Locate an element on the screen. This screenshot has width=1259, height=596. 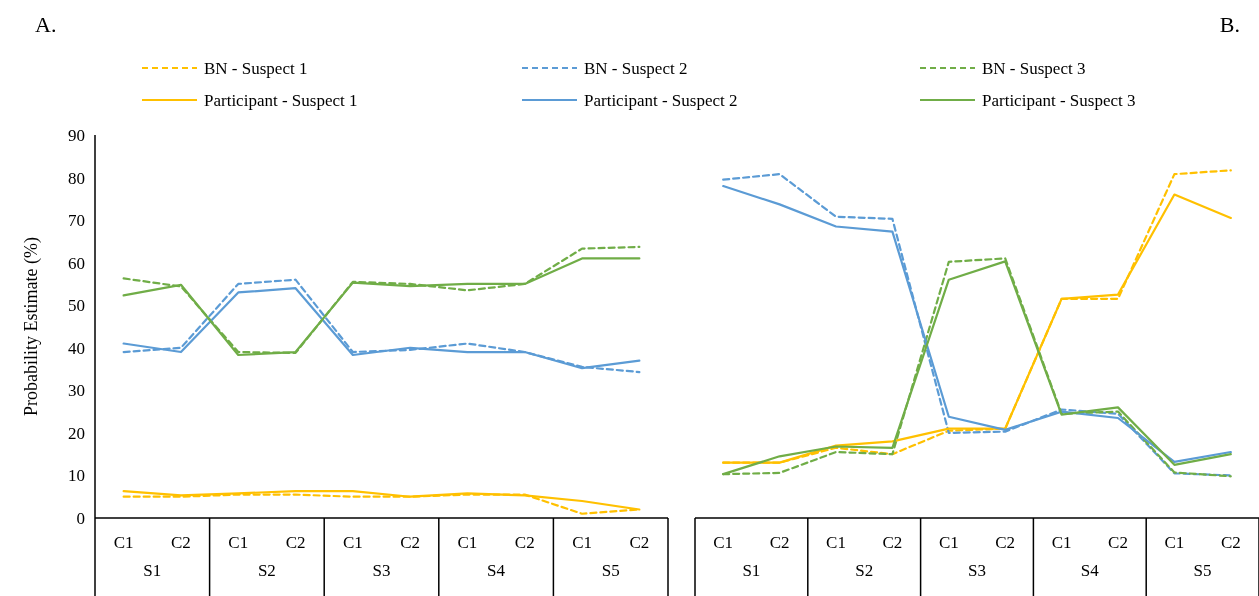
y-tick-label: 90 is located at coordinates (76, 135).